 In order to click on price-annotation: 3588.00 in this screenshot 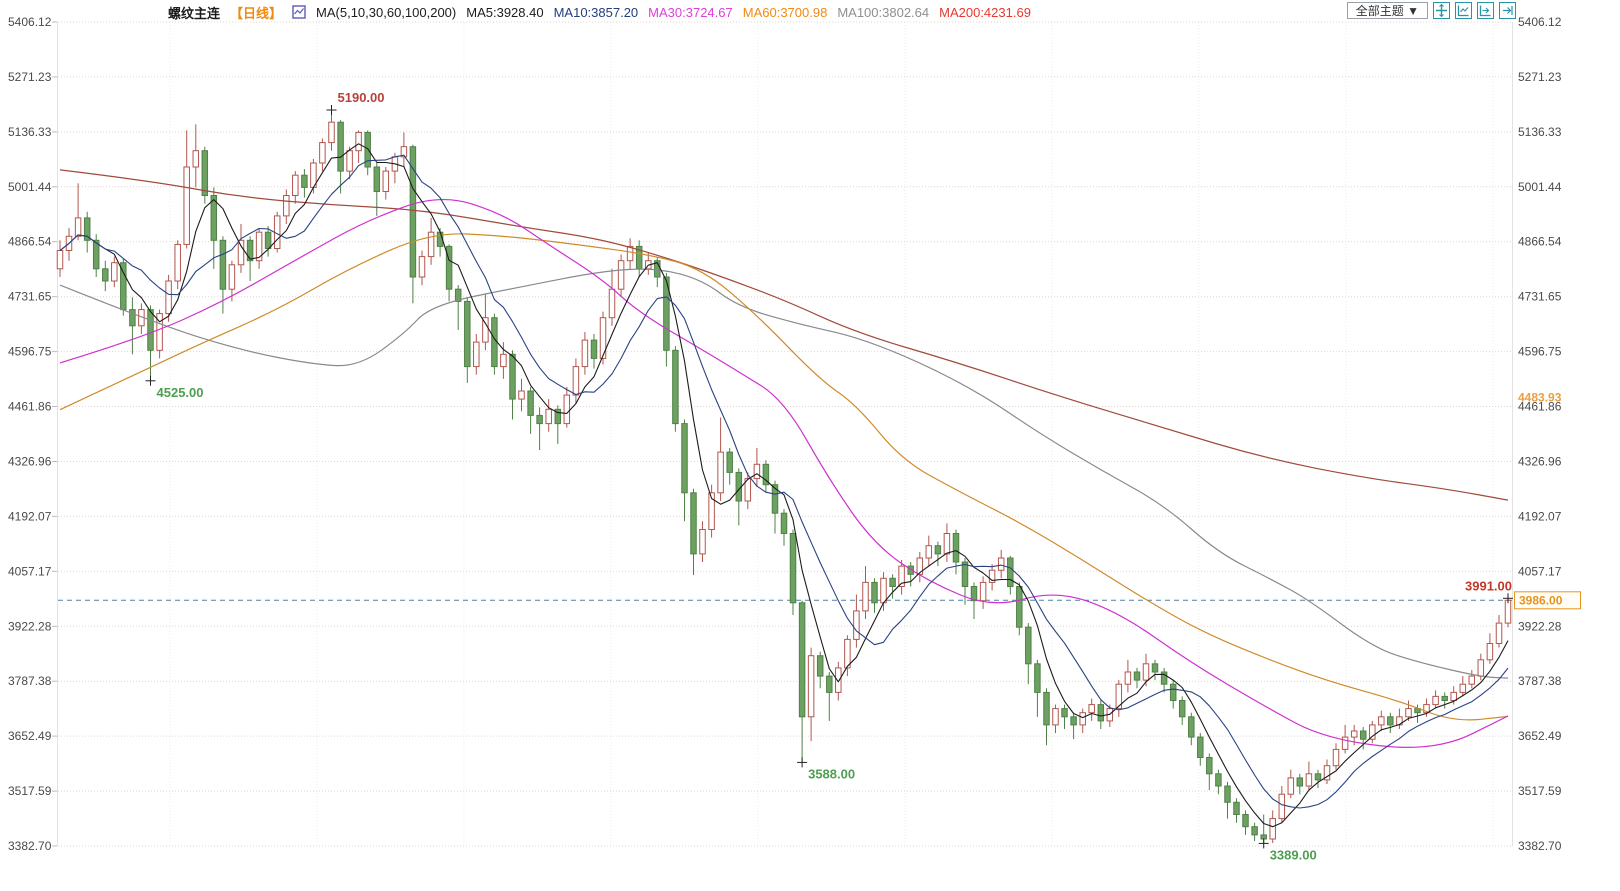, I will do `click(831, 773)`.